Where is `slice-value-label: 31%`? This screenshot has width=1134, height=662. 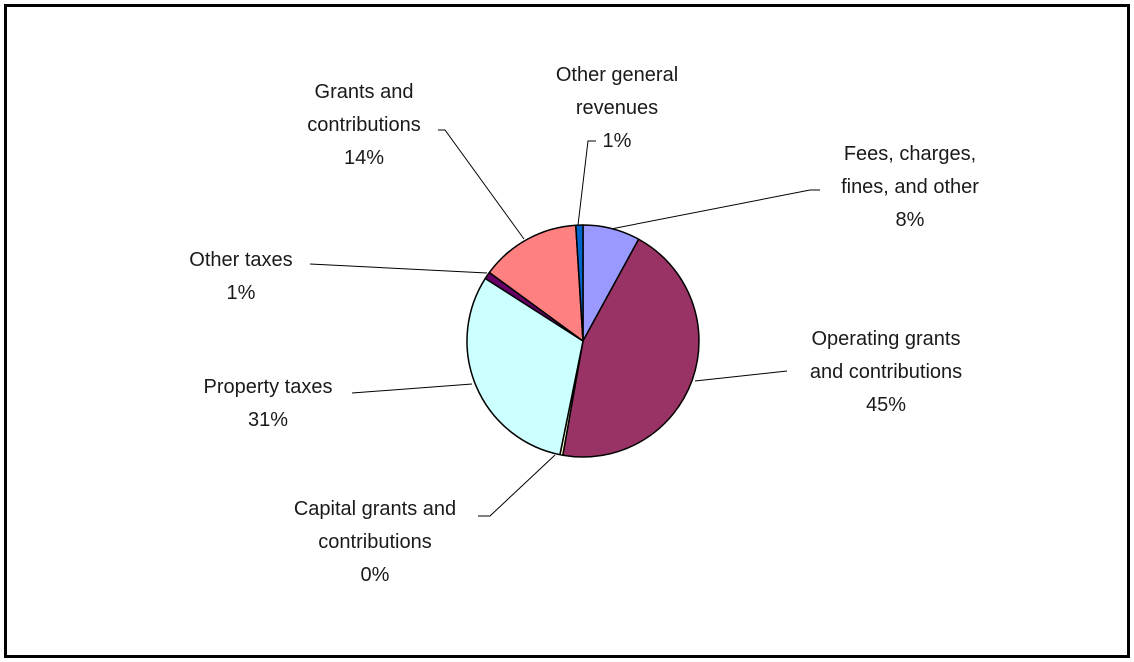
slice-value-label: 31% is located at coordinates (268, 420).